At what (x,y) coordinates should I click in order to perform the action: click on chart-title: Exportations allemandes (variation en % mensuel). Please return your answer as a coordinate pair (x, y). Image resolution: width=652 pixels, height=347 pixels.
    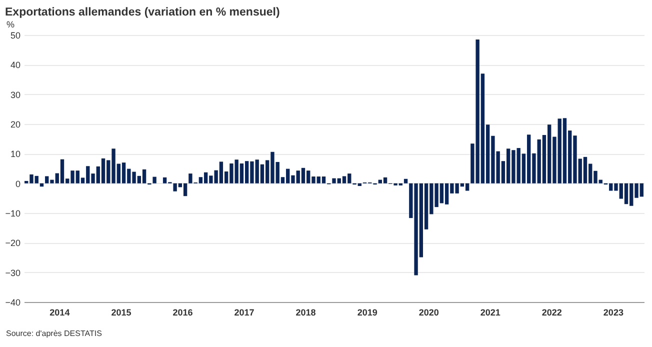
    Looking at the image, I should click on (142, 12).